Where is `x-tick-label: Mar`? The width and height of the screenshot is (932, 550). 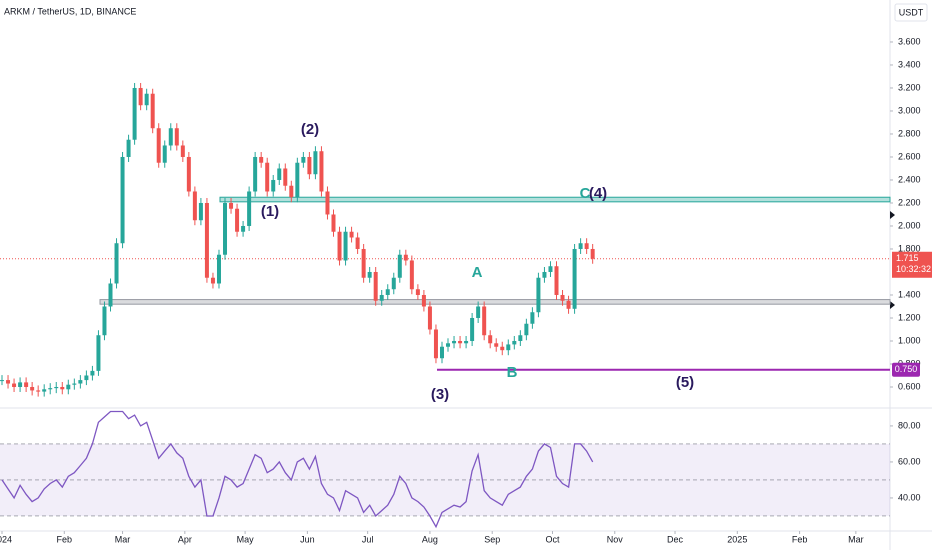 x-tick-label: Mar is located at coordinates (123, 539).